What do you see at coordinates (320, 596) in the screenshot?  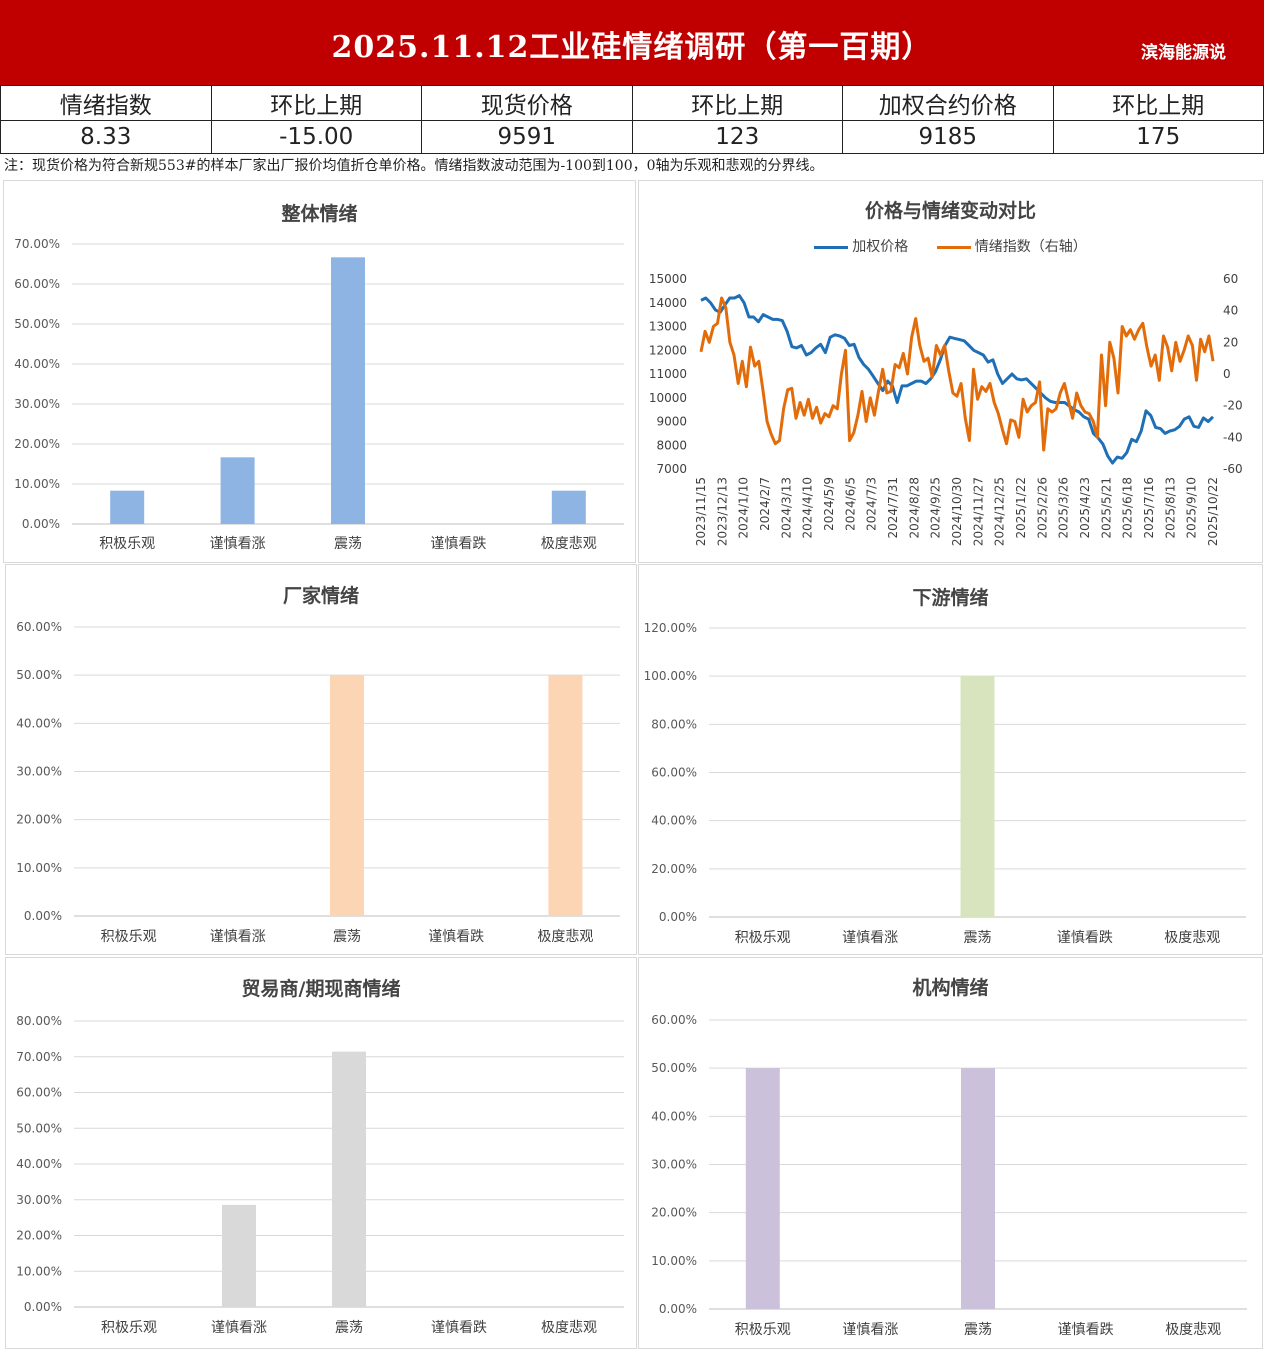 I see `chart-title: 厂家情绪` at bounding box center [320, 596].